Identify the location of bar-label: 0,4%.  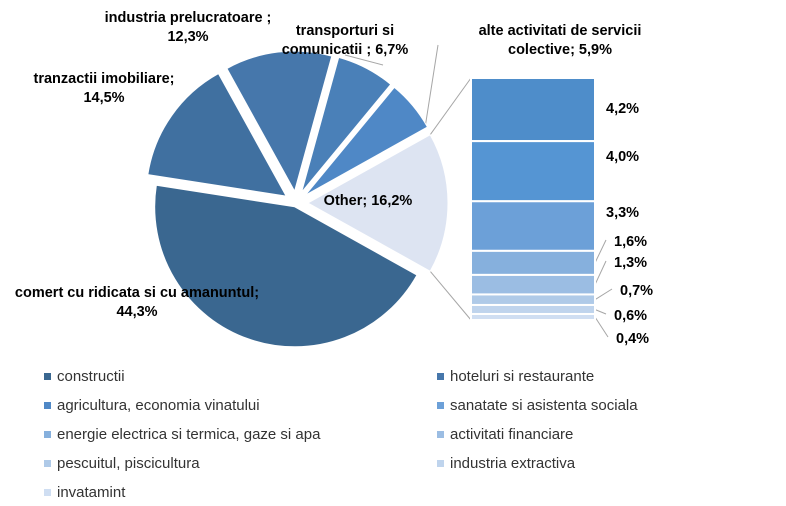
(632, 339).